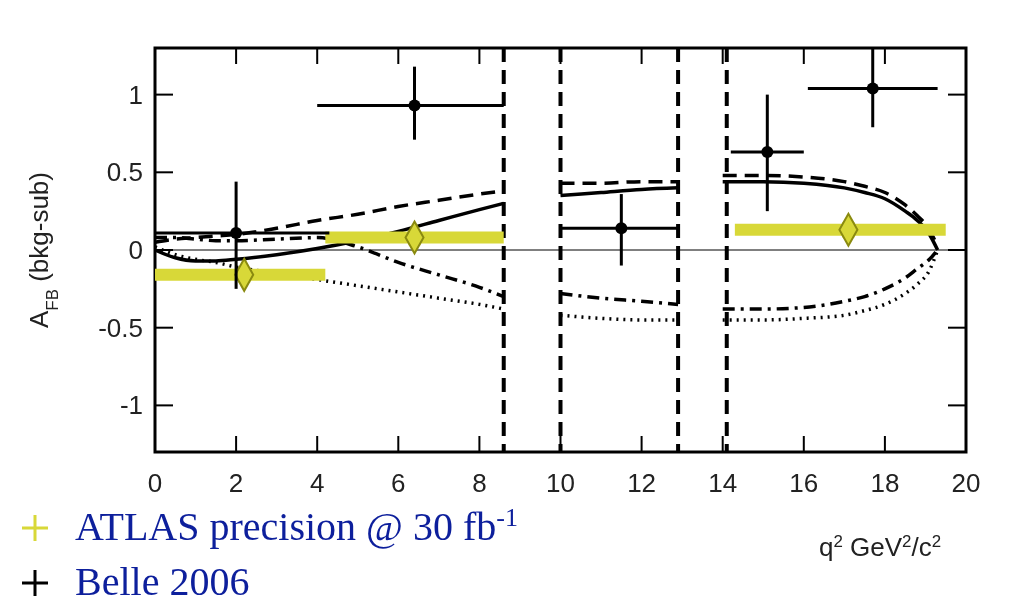 The height and width of the screenshot is (609, 1012). Describe the element at coordinates (317, 483) in the screenshot. I see `x-tick-label: 4` at that location.